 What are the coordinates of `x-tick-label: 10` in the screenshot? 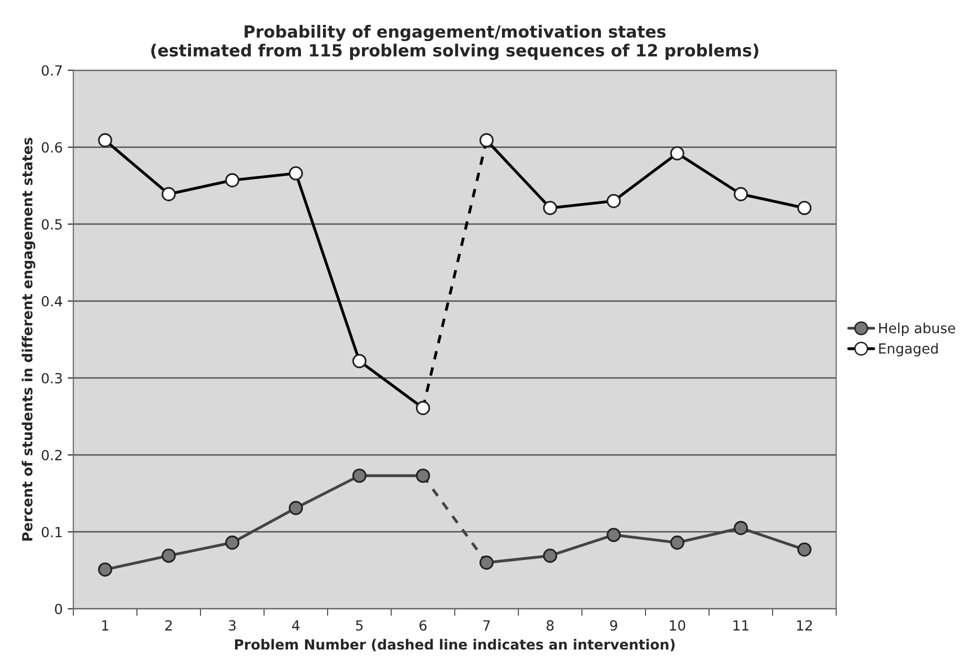 It's located at (678, 625).